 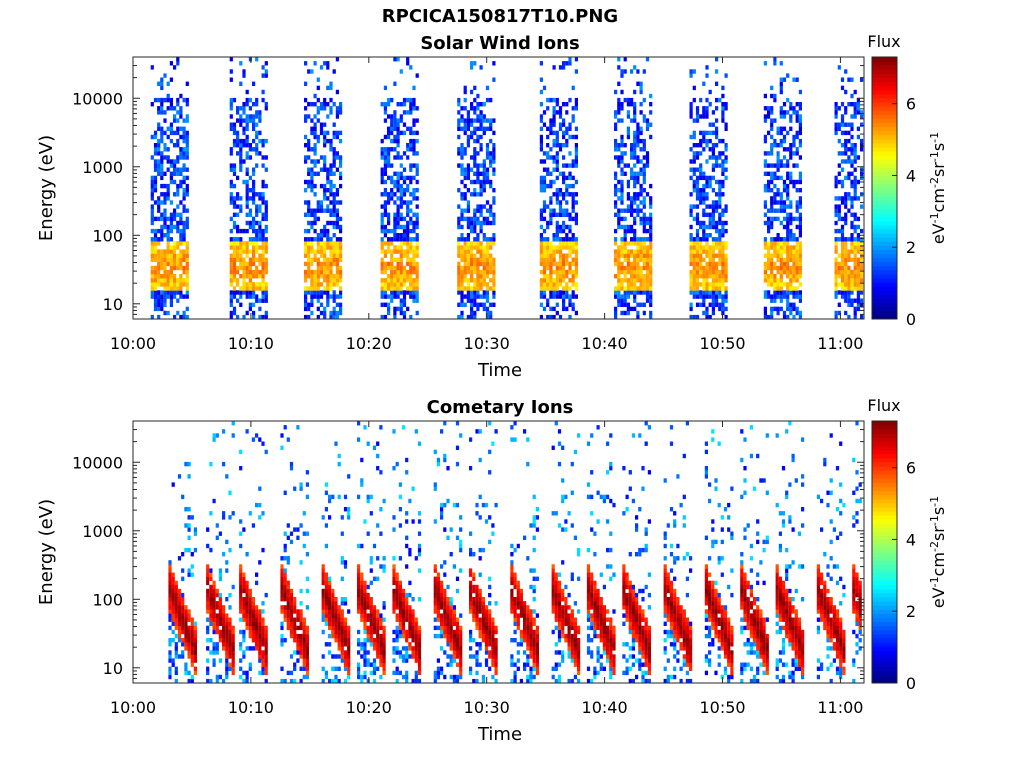 I want to click on panel-title-solar-wind: Solar Wind Ions, so click(x=499, y=43).